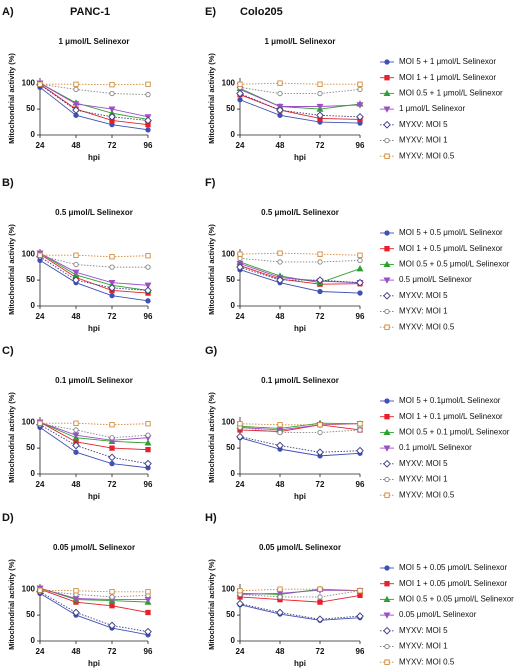 This screenshot has height=669, width=520. What do you see at coordinates (453, 567) in the screenshot?
I see `legend-label: MOI 5 + 0.05 μmol/L Selinexor` at bounding box center [453, 567].